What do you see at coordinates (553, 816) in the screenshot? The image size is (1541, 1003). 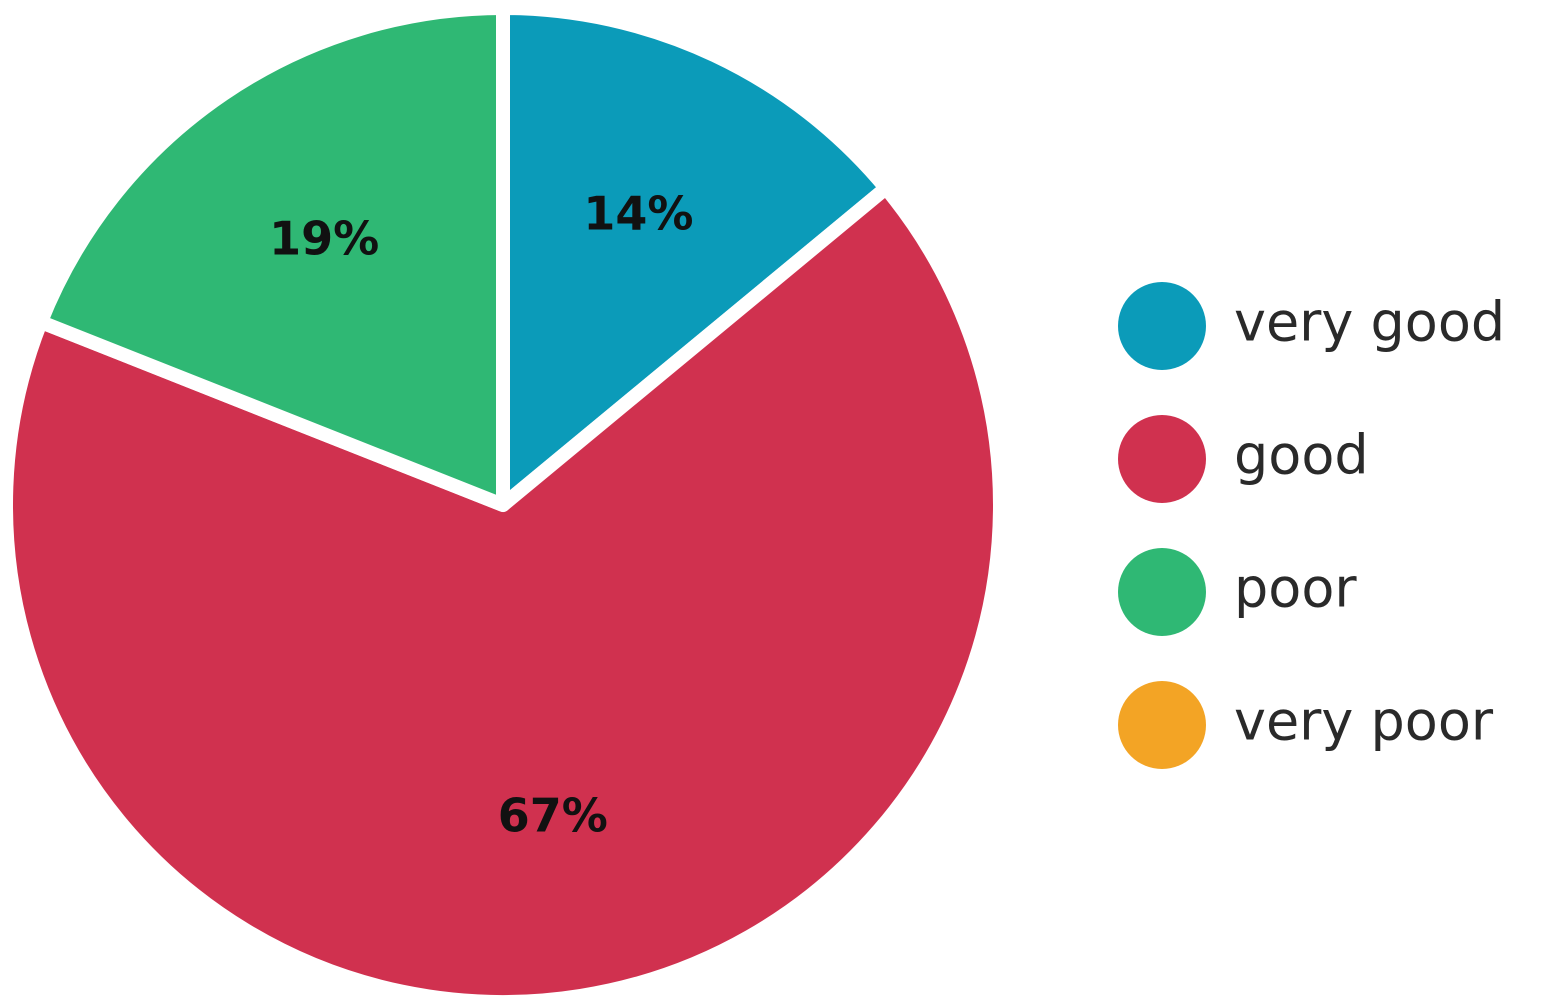 I see `slice-value-label-good: 67%` at bounding box center [553, 816].